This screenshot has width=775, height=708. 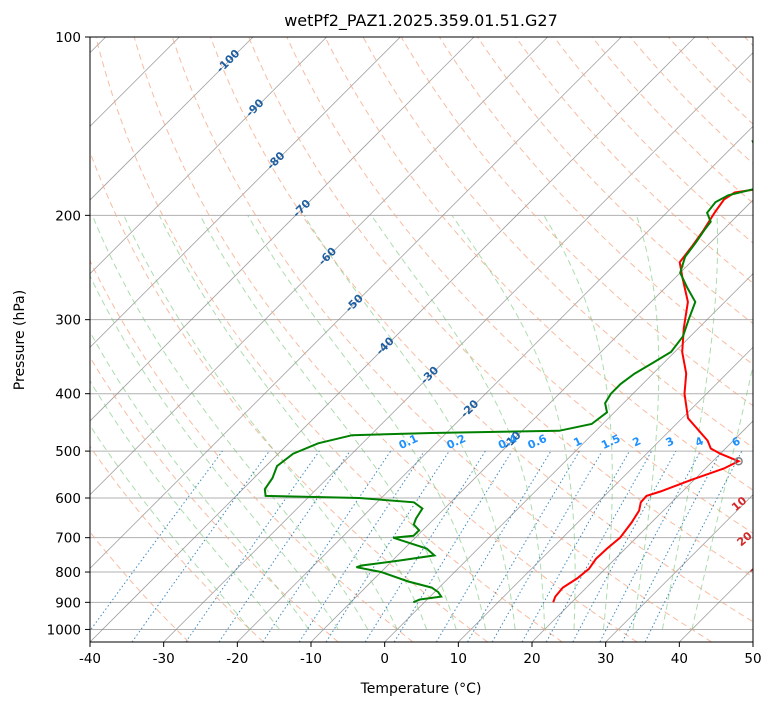 What do you see at coordinates (679, 659) in the screenshot?
I see `x-tick-label: 40` at bounding box center [679, 659].